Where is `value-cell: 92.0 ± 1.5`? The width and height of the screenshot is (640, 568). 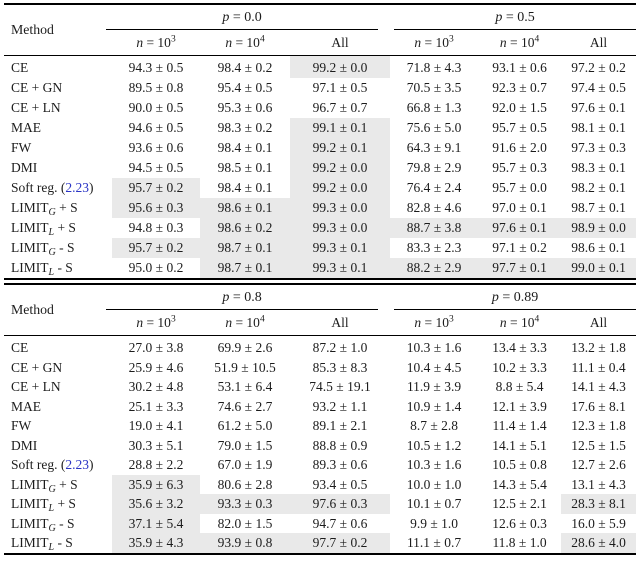 value-cell: 92.0 ± 1.5 is located at coordinates (519, 107).